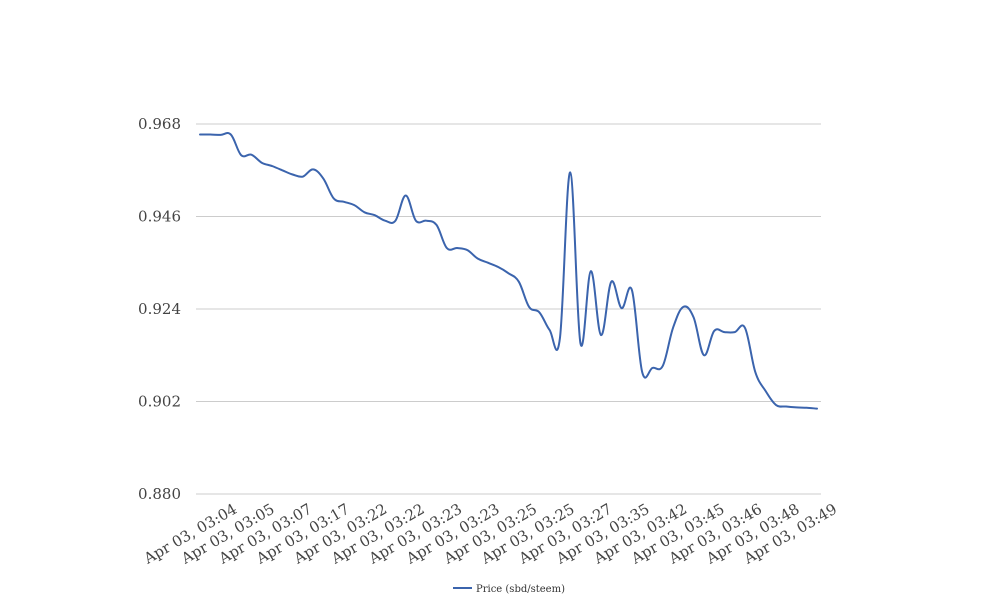 The width and height of the screenshot is (1008, 616). Describe the element at coordinates (159, 402) in the screenshot. I see `y-tick-label: 0.902` at that location.